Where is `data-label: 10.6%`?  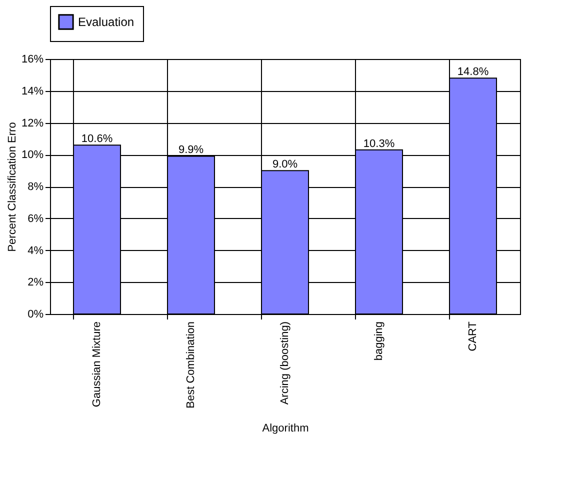
data-label: 10.6% is located at coordinates (97, 139).